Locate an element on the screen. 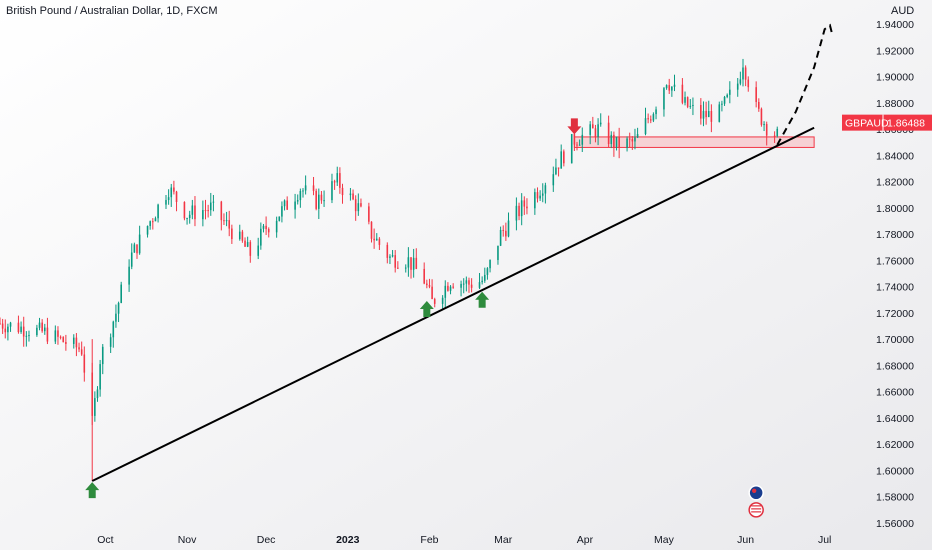  x-tick-label: Apr is located at coordinates (585, 540).